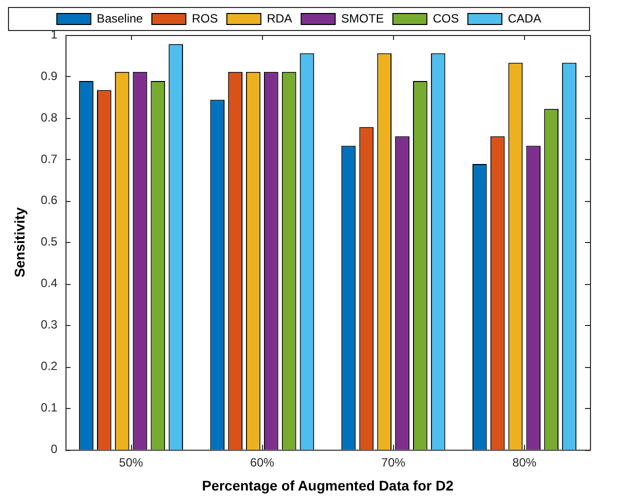  What do you see at coordinates (524, 462) in the screenshot?
I see `x-tick-label: 80%` at bounding box center [524, 462].